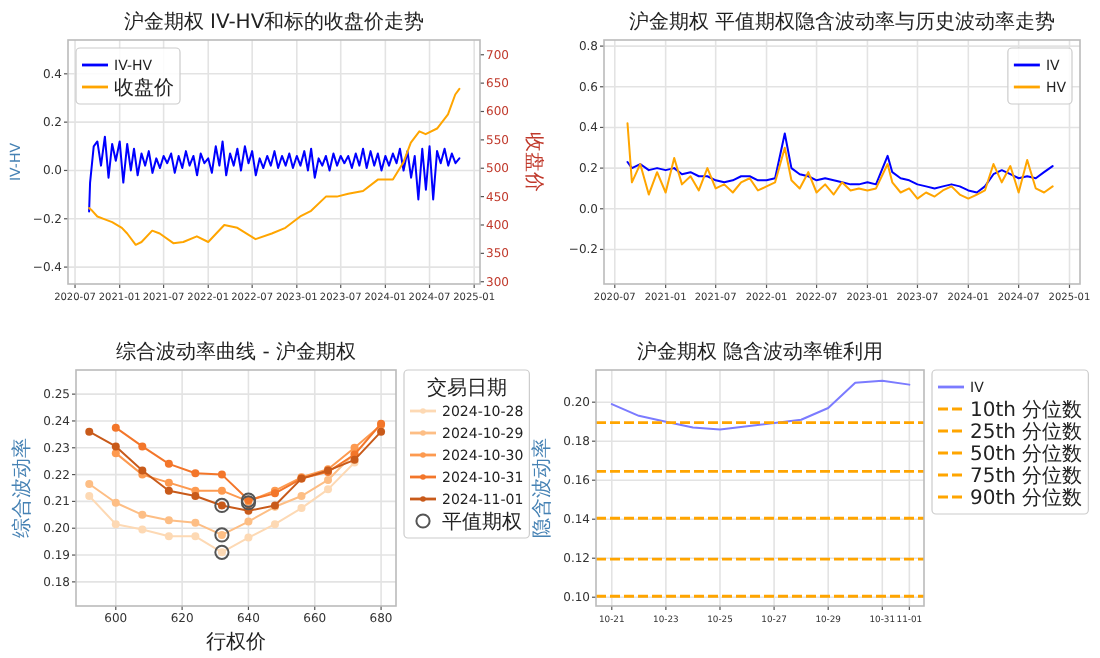 Image resolution: width=1100 pixels, height=658 pixels. What do you see at coordinates (144, 88) in the screenshot?
I see `legend-label: 收盘价` at bounding box center [144, 88].